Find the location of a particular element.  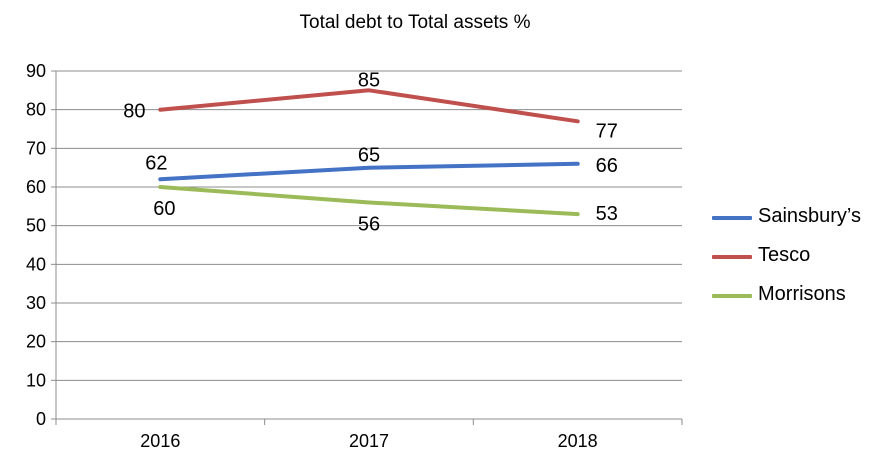

legend-item-sainsburys: Sainsbury’s is located at coordinates (792, 218).